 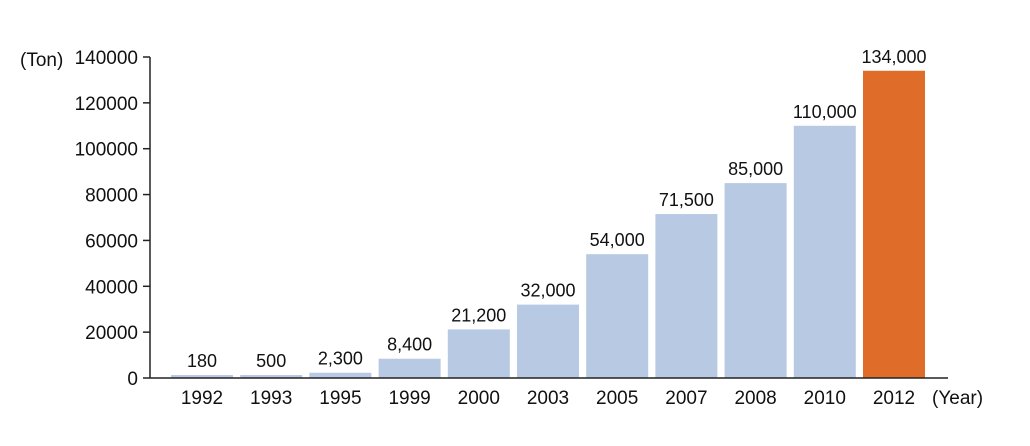 What do you see at coordinates (111, 241) in the screenshot?
I see `y-tick-label: 60000` at bounding box center [111, 241].